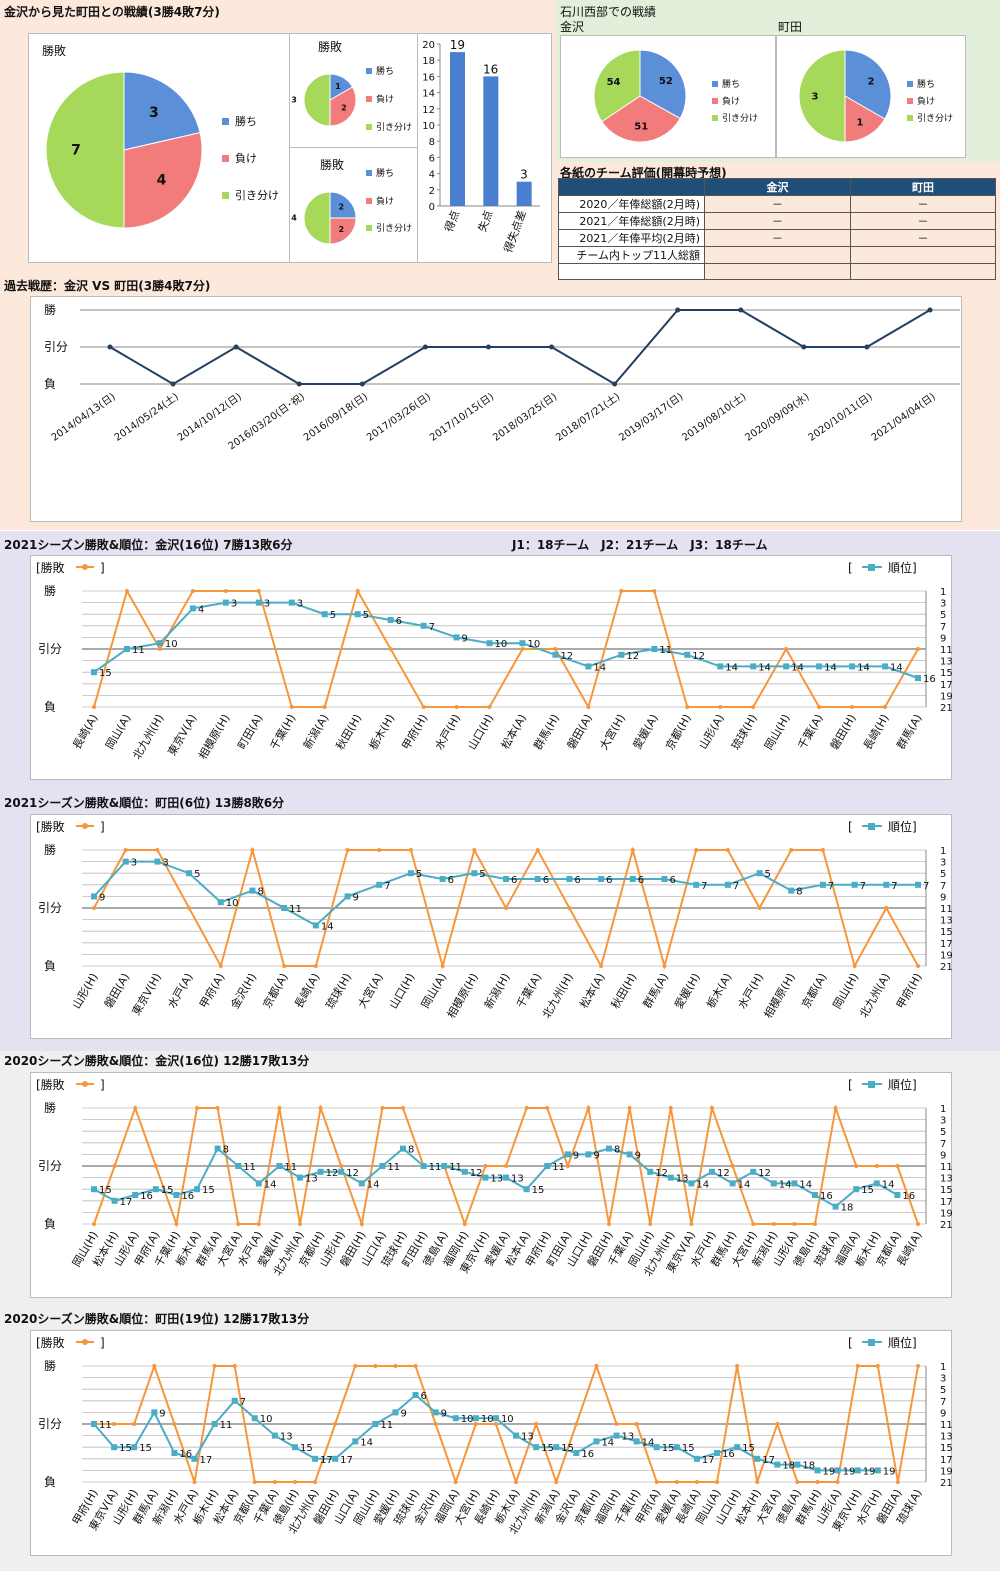 This screenshot has width=1000, height=1571. I want to click on y-label-draw: 引分, so click(50, 908).